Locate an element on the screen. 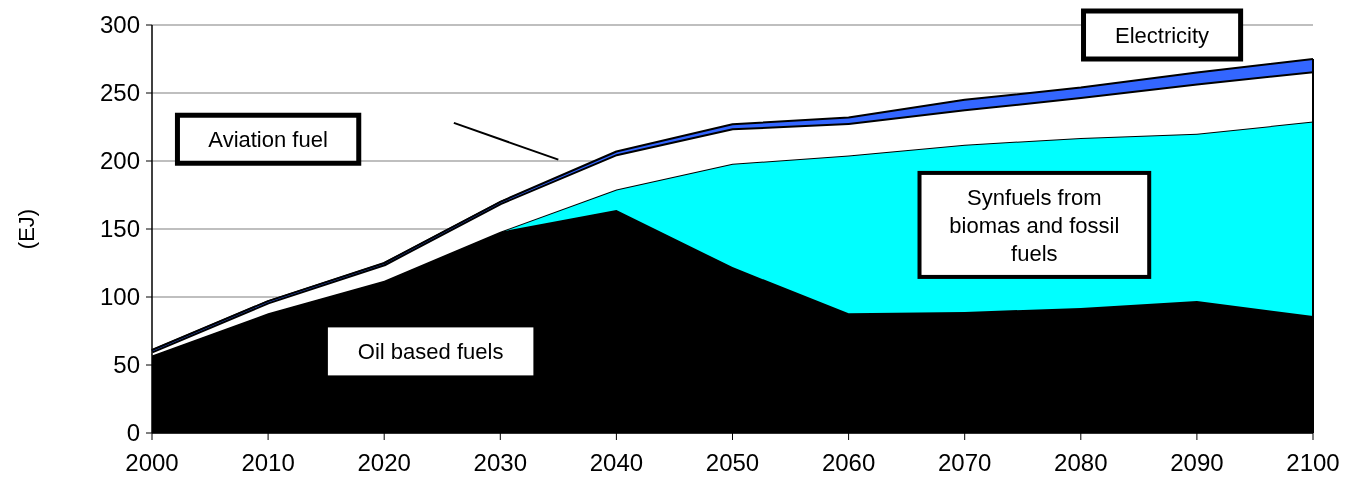  text: Aviation fuel is located at coordinates (268, 139).